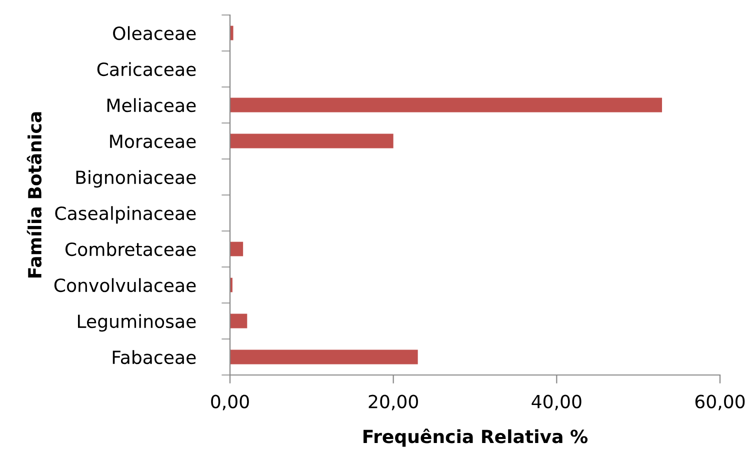  I want to click on y-axis-title: Família Botânica, so click(34, 195).